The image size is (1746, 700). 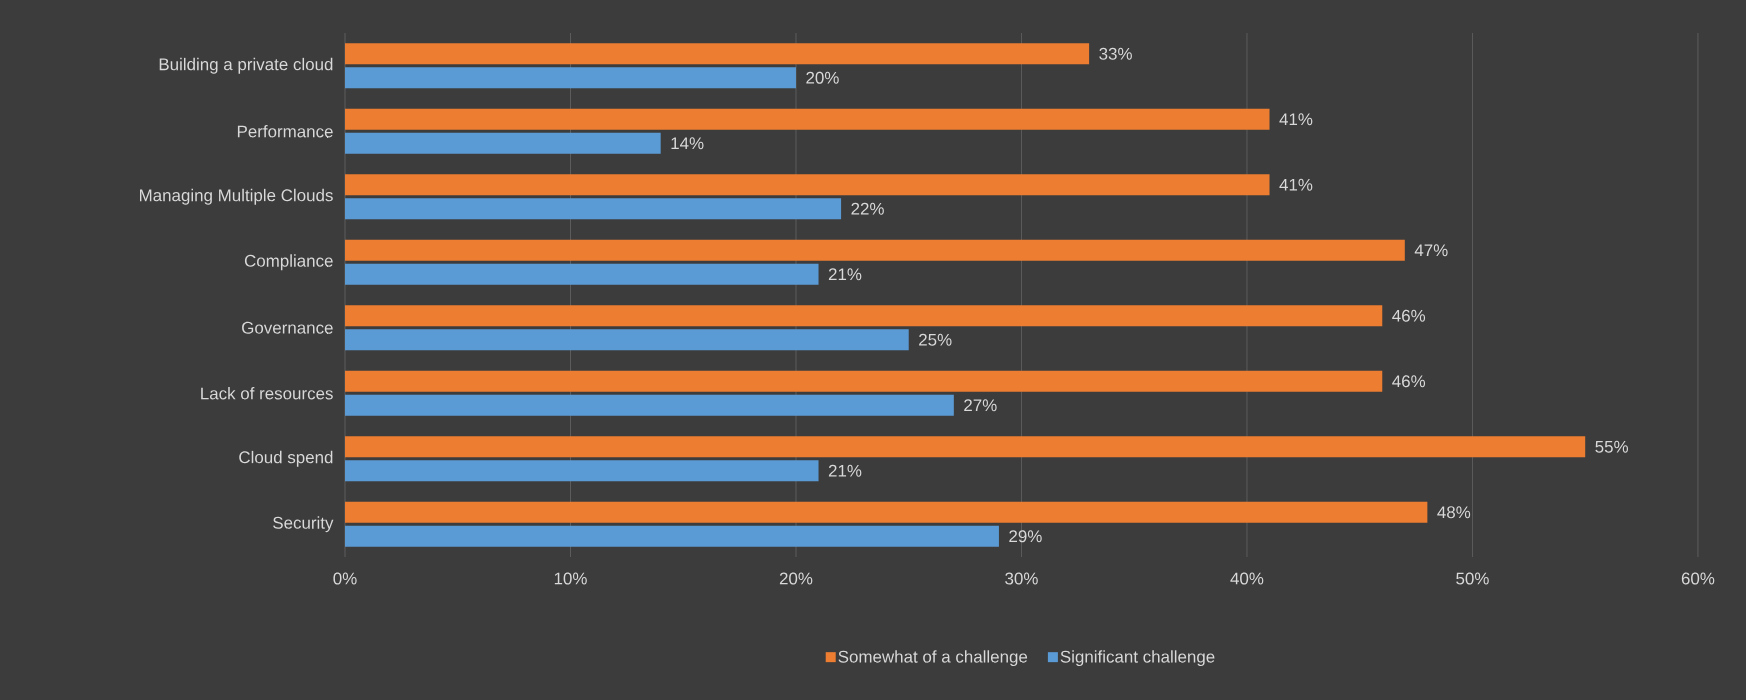 I want to click on legend-label: Somewhat of a challenge, so click(x=933, y=658).